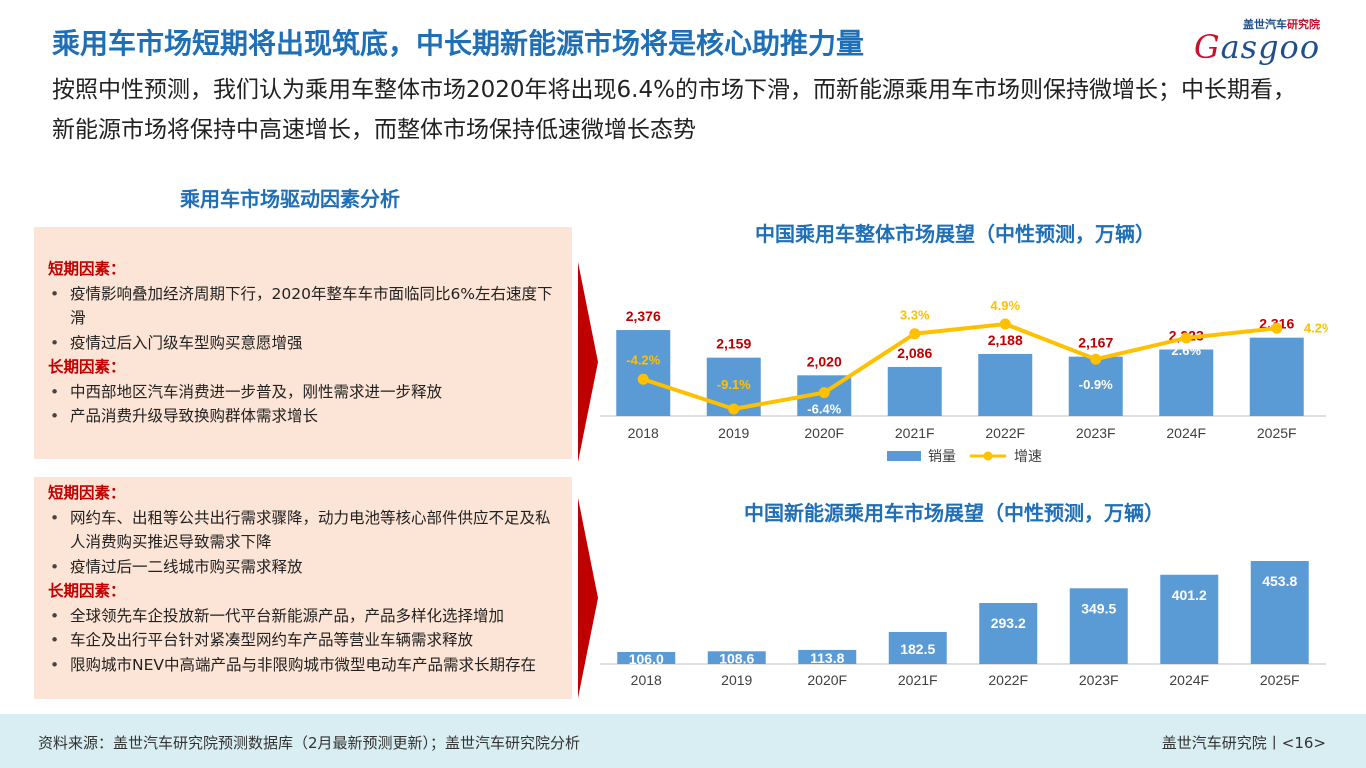  What do you see at coordinates (824, 361) in the screenshot?
I see `bar-value-label: 2,020` at bounding box center [824, 361].